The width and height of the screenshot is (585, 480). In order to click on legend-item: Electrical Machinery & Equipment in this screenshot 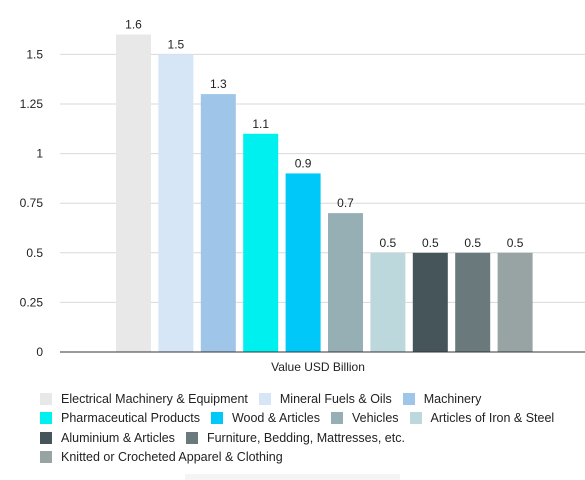, I will do `click(144, 399)`.